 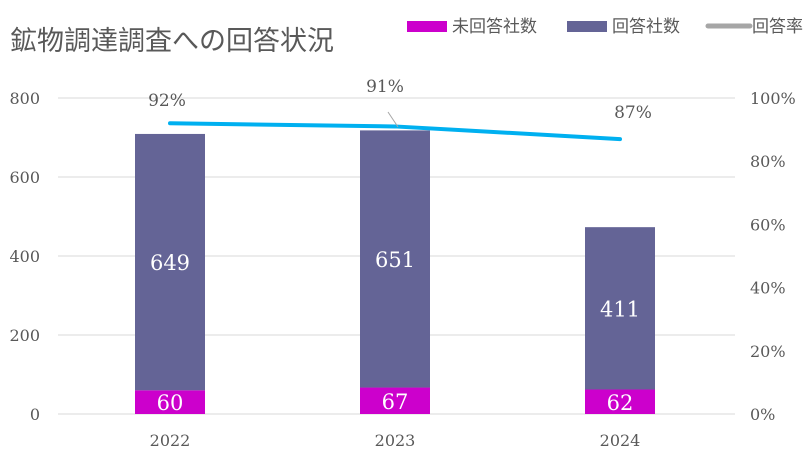 I want to click on x-tick-label: 2024, so click(x=620, y=440).